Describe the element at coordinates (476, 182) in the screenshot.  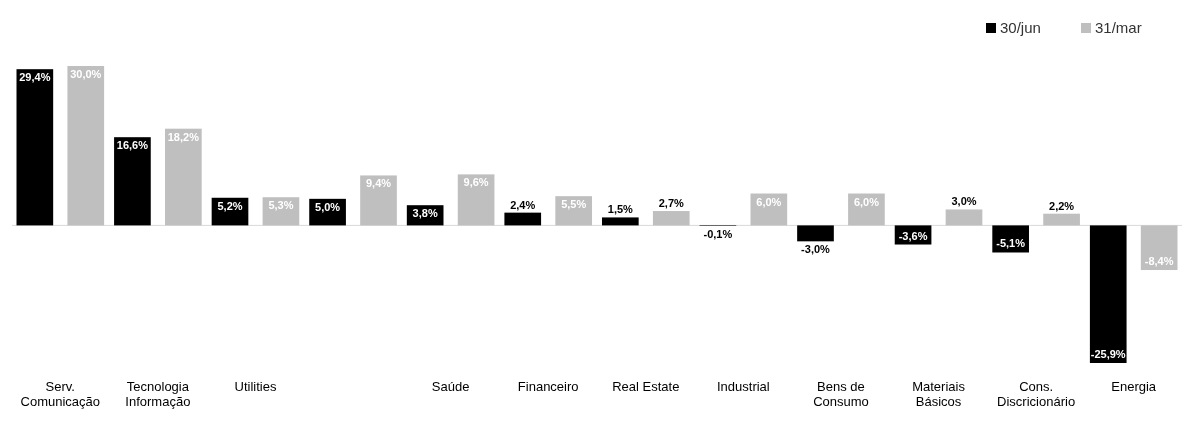
I see `data-label: 9,6%` at that location.